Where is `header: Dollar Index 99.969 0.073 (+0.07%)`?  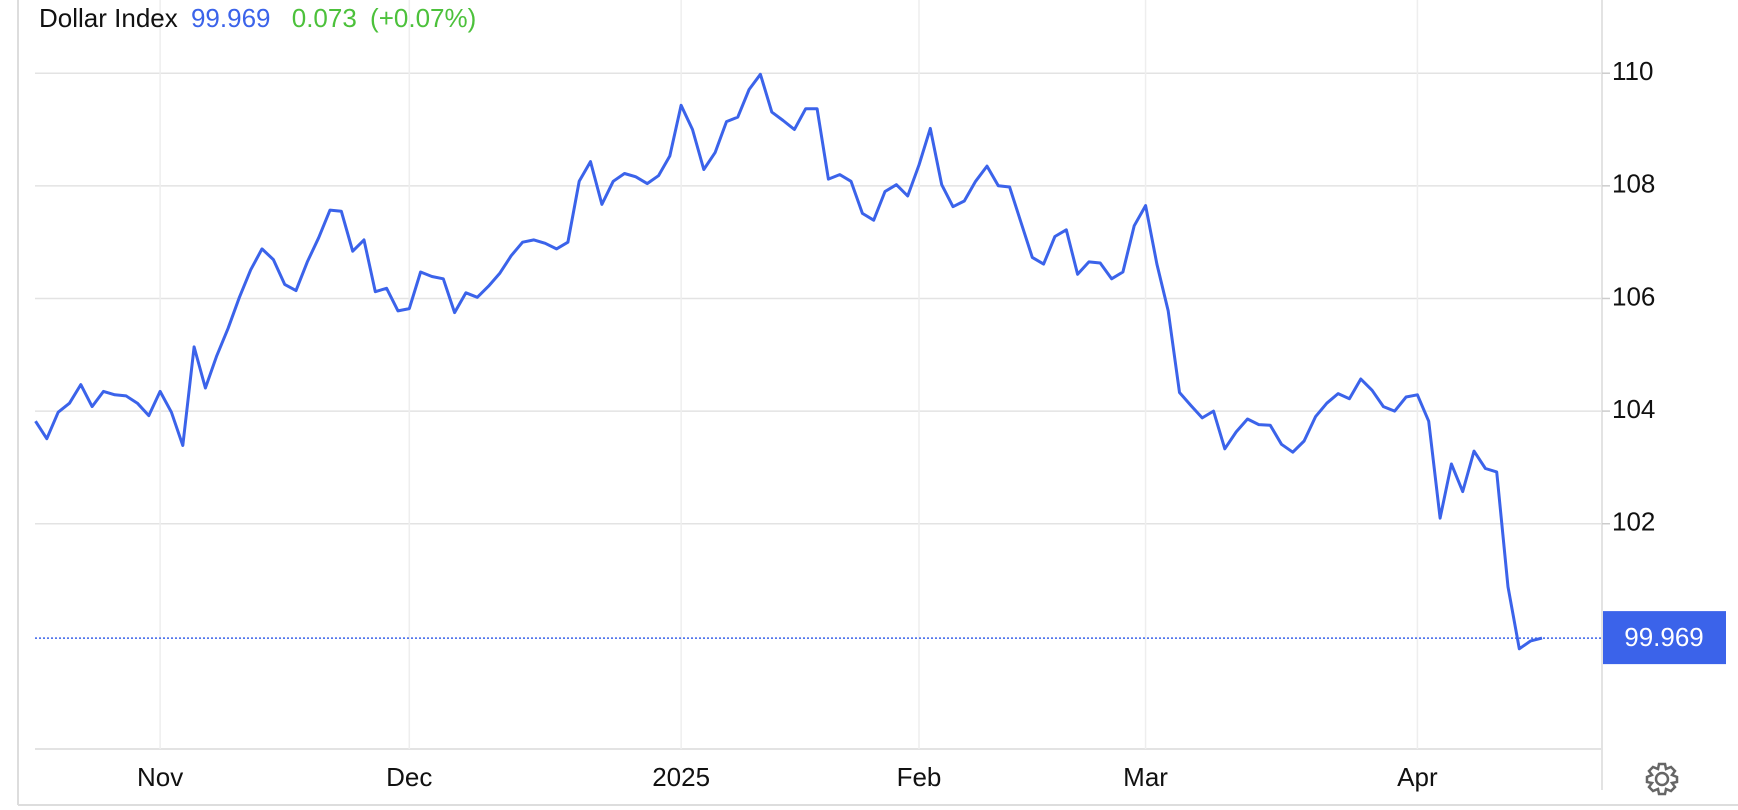
header: Dollar Index 99.969 0.073 (+0.07%) is located at coordinates (257, 18).